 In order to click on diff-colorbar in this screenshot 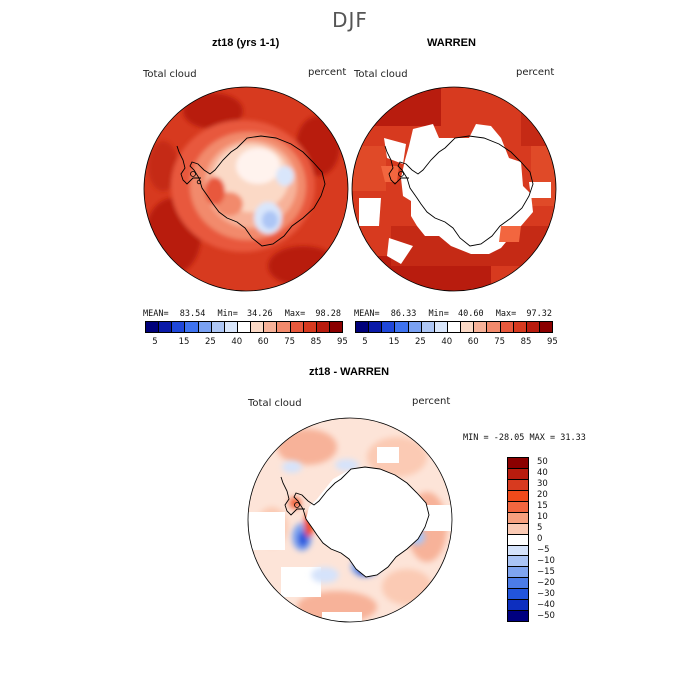, I will do `click(518, 539)`.